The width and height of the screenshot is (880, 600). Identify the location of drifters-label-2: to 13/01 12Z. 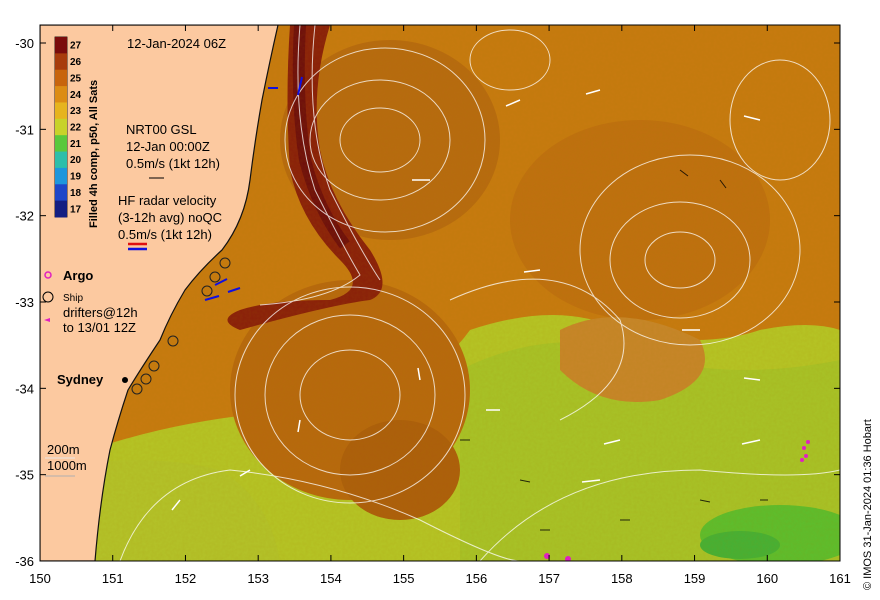
(99, 327).